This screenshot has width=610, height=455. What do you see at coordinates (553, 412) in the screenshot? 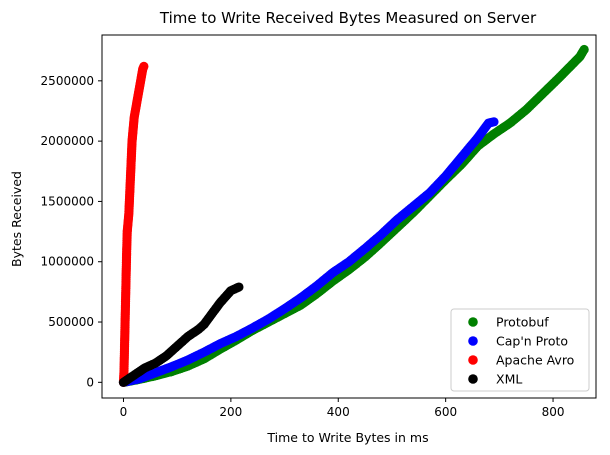
I see `x-tick-label: 800` at bounding box center [553, 412].